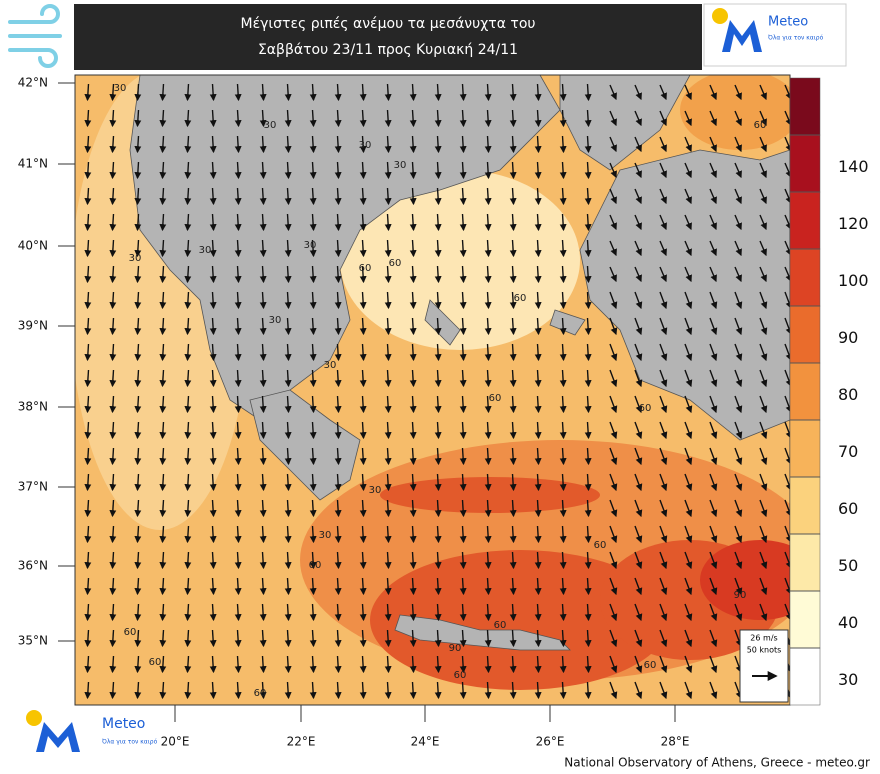  I want to click on colorbar-label: 80, so click(848, 394).